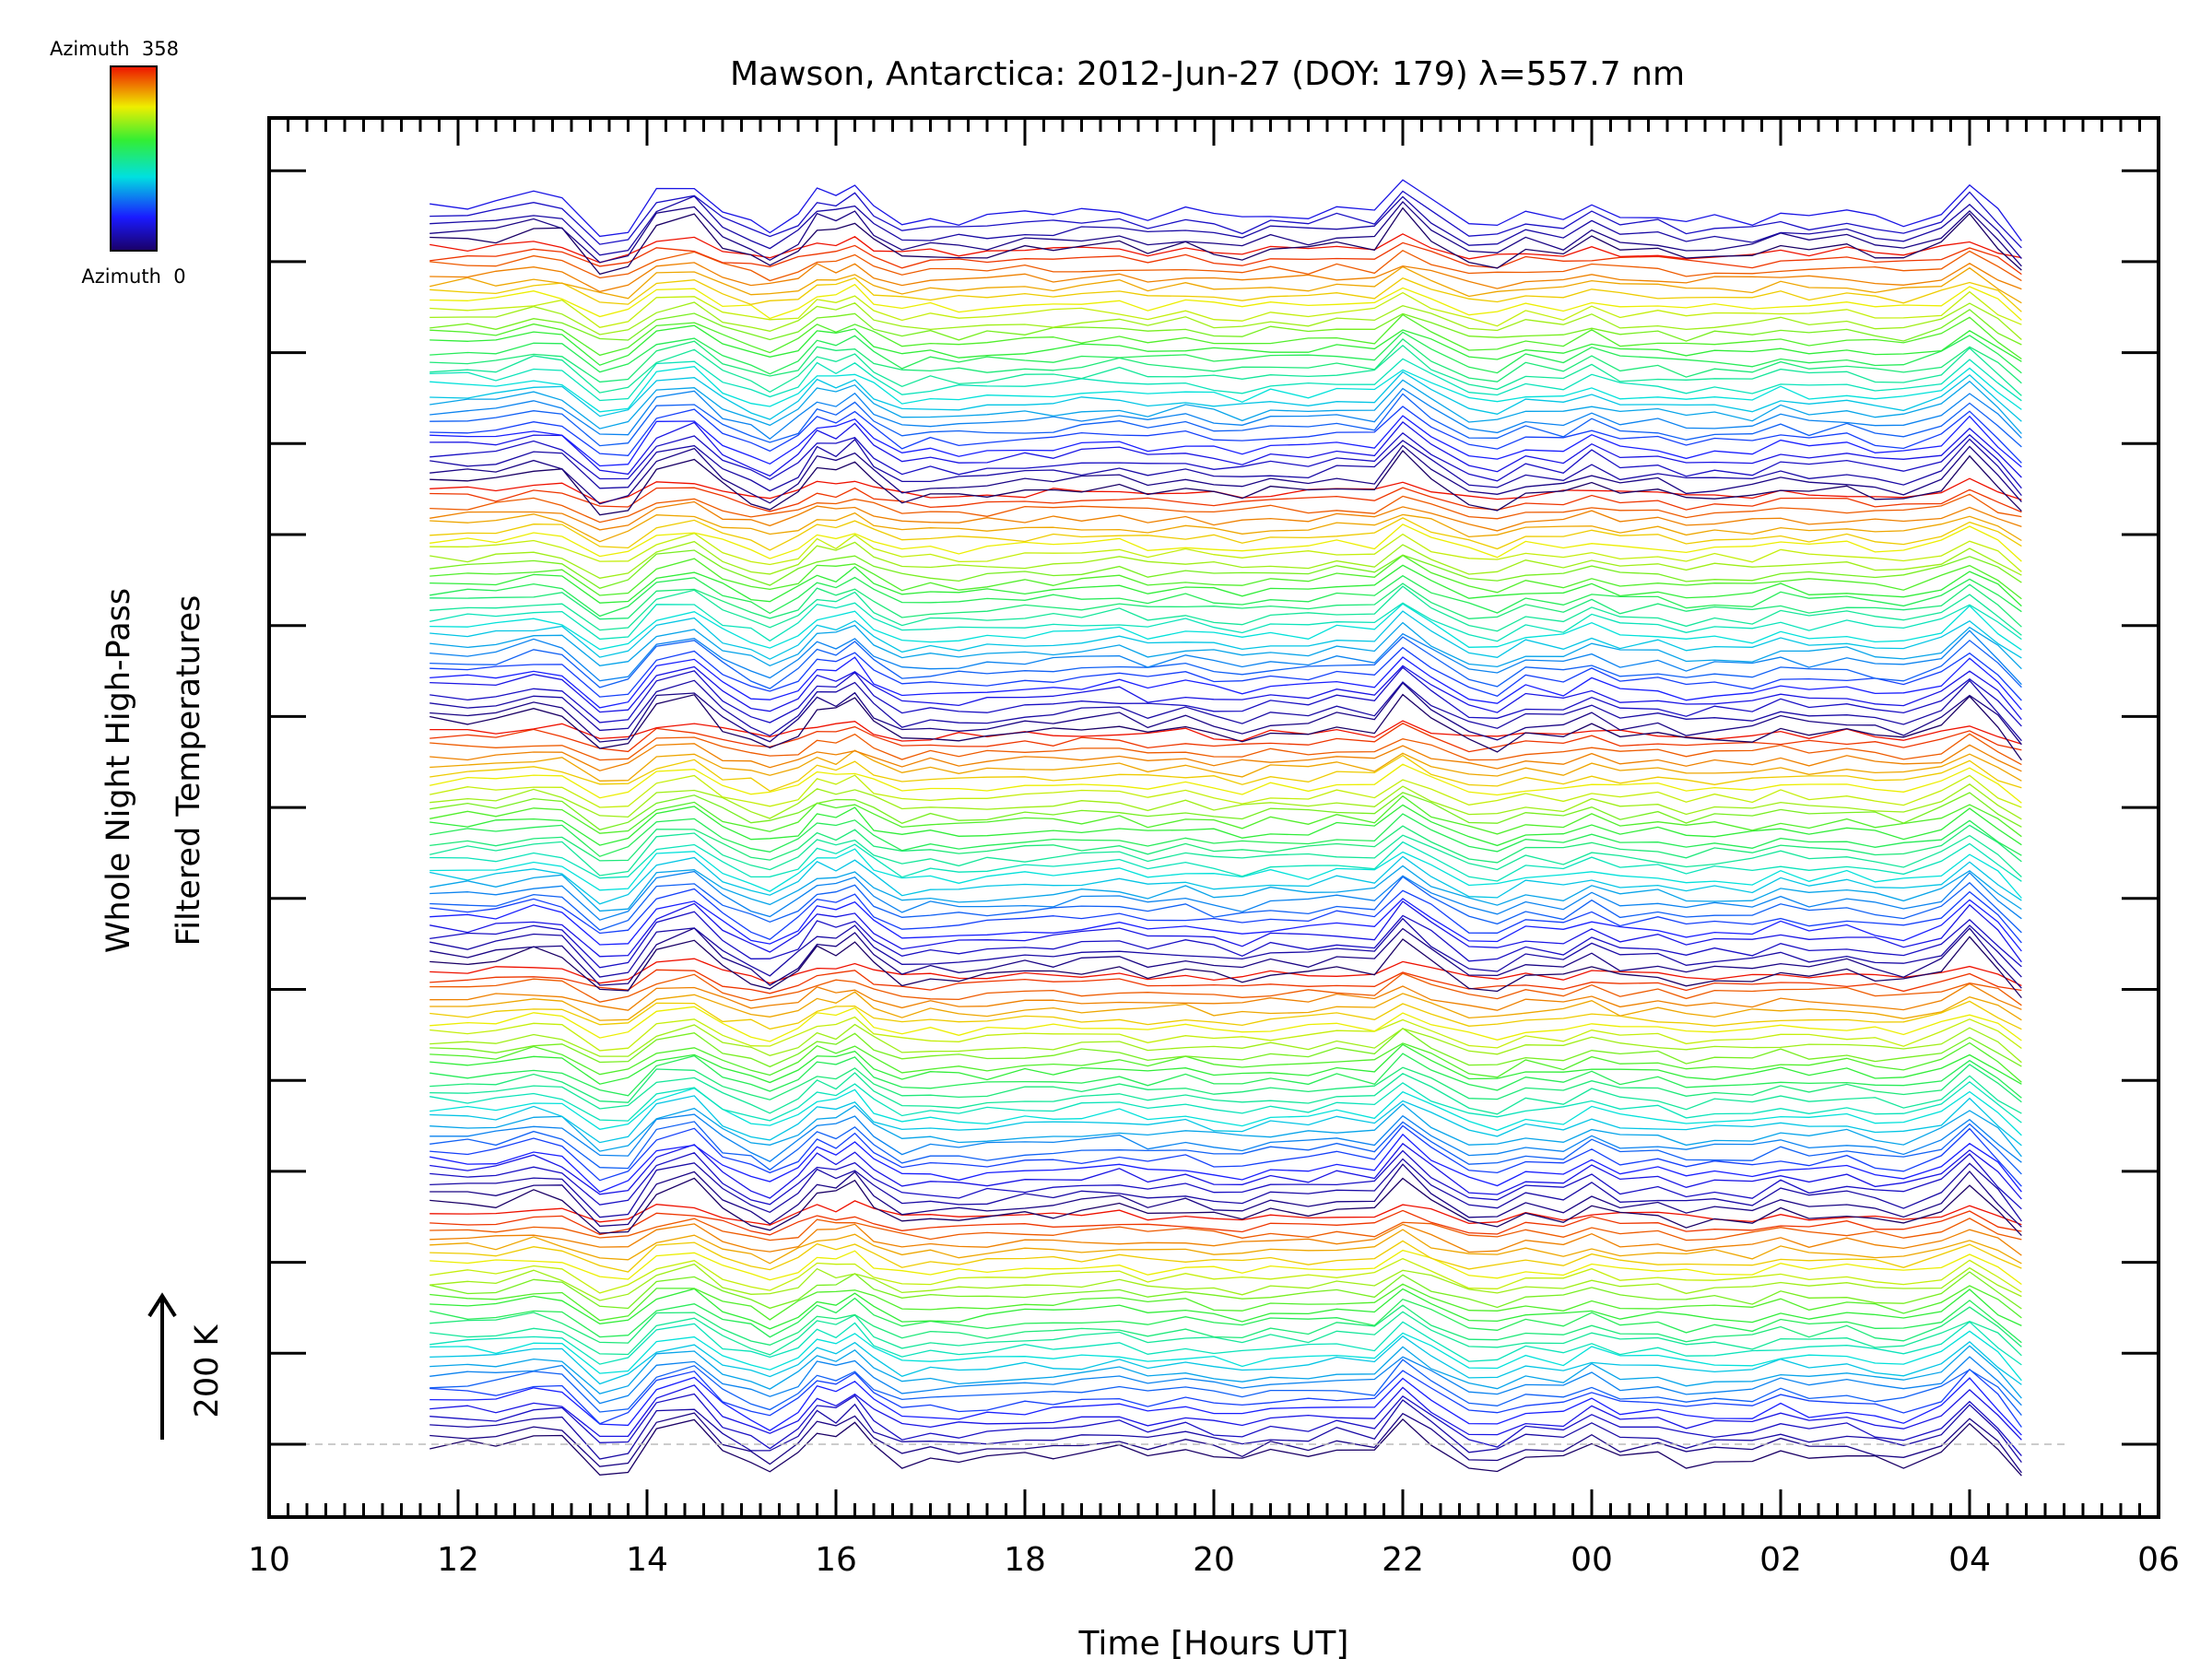  What do you see at coordinates (114, 49) in the screenshot?
I see `colorbar-top-label: Azimuth 358` at bounding box center [114, 49].